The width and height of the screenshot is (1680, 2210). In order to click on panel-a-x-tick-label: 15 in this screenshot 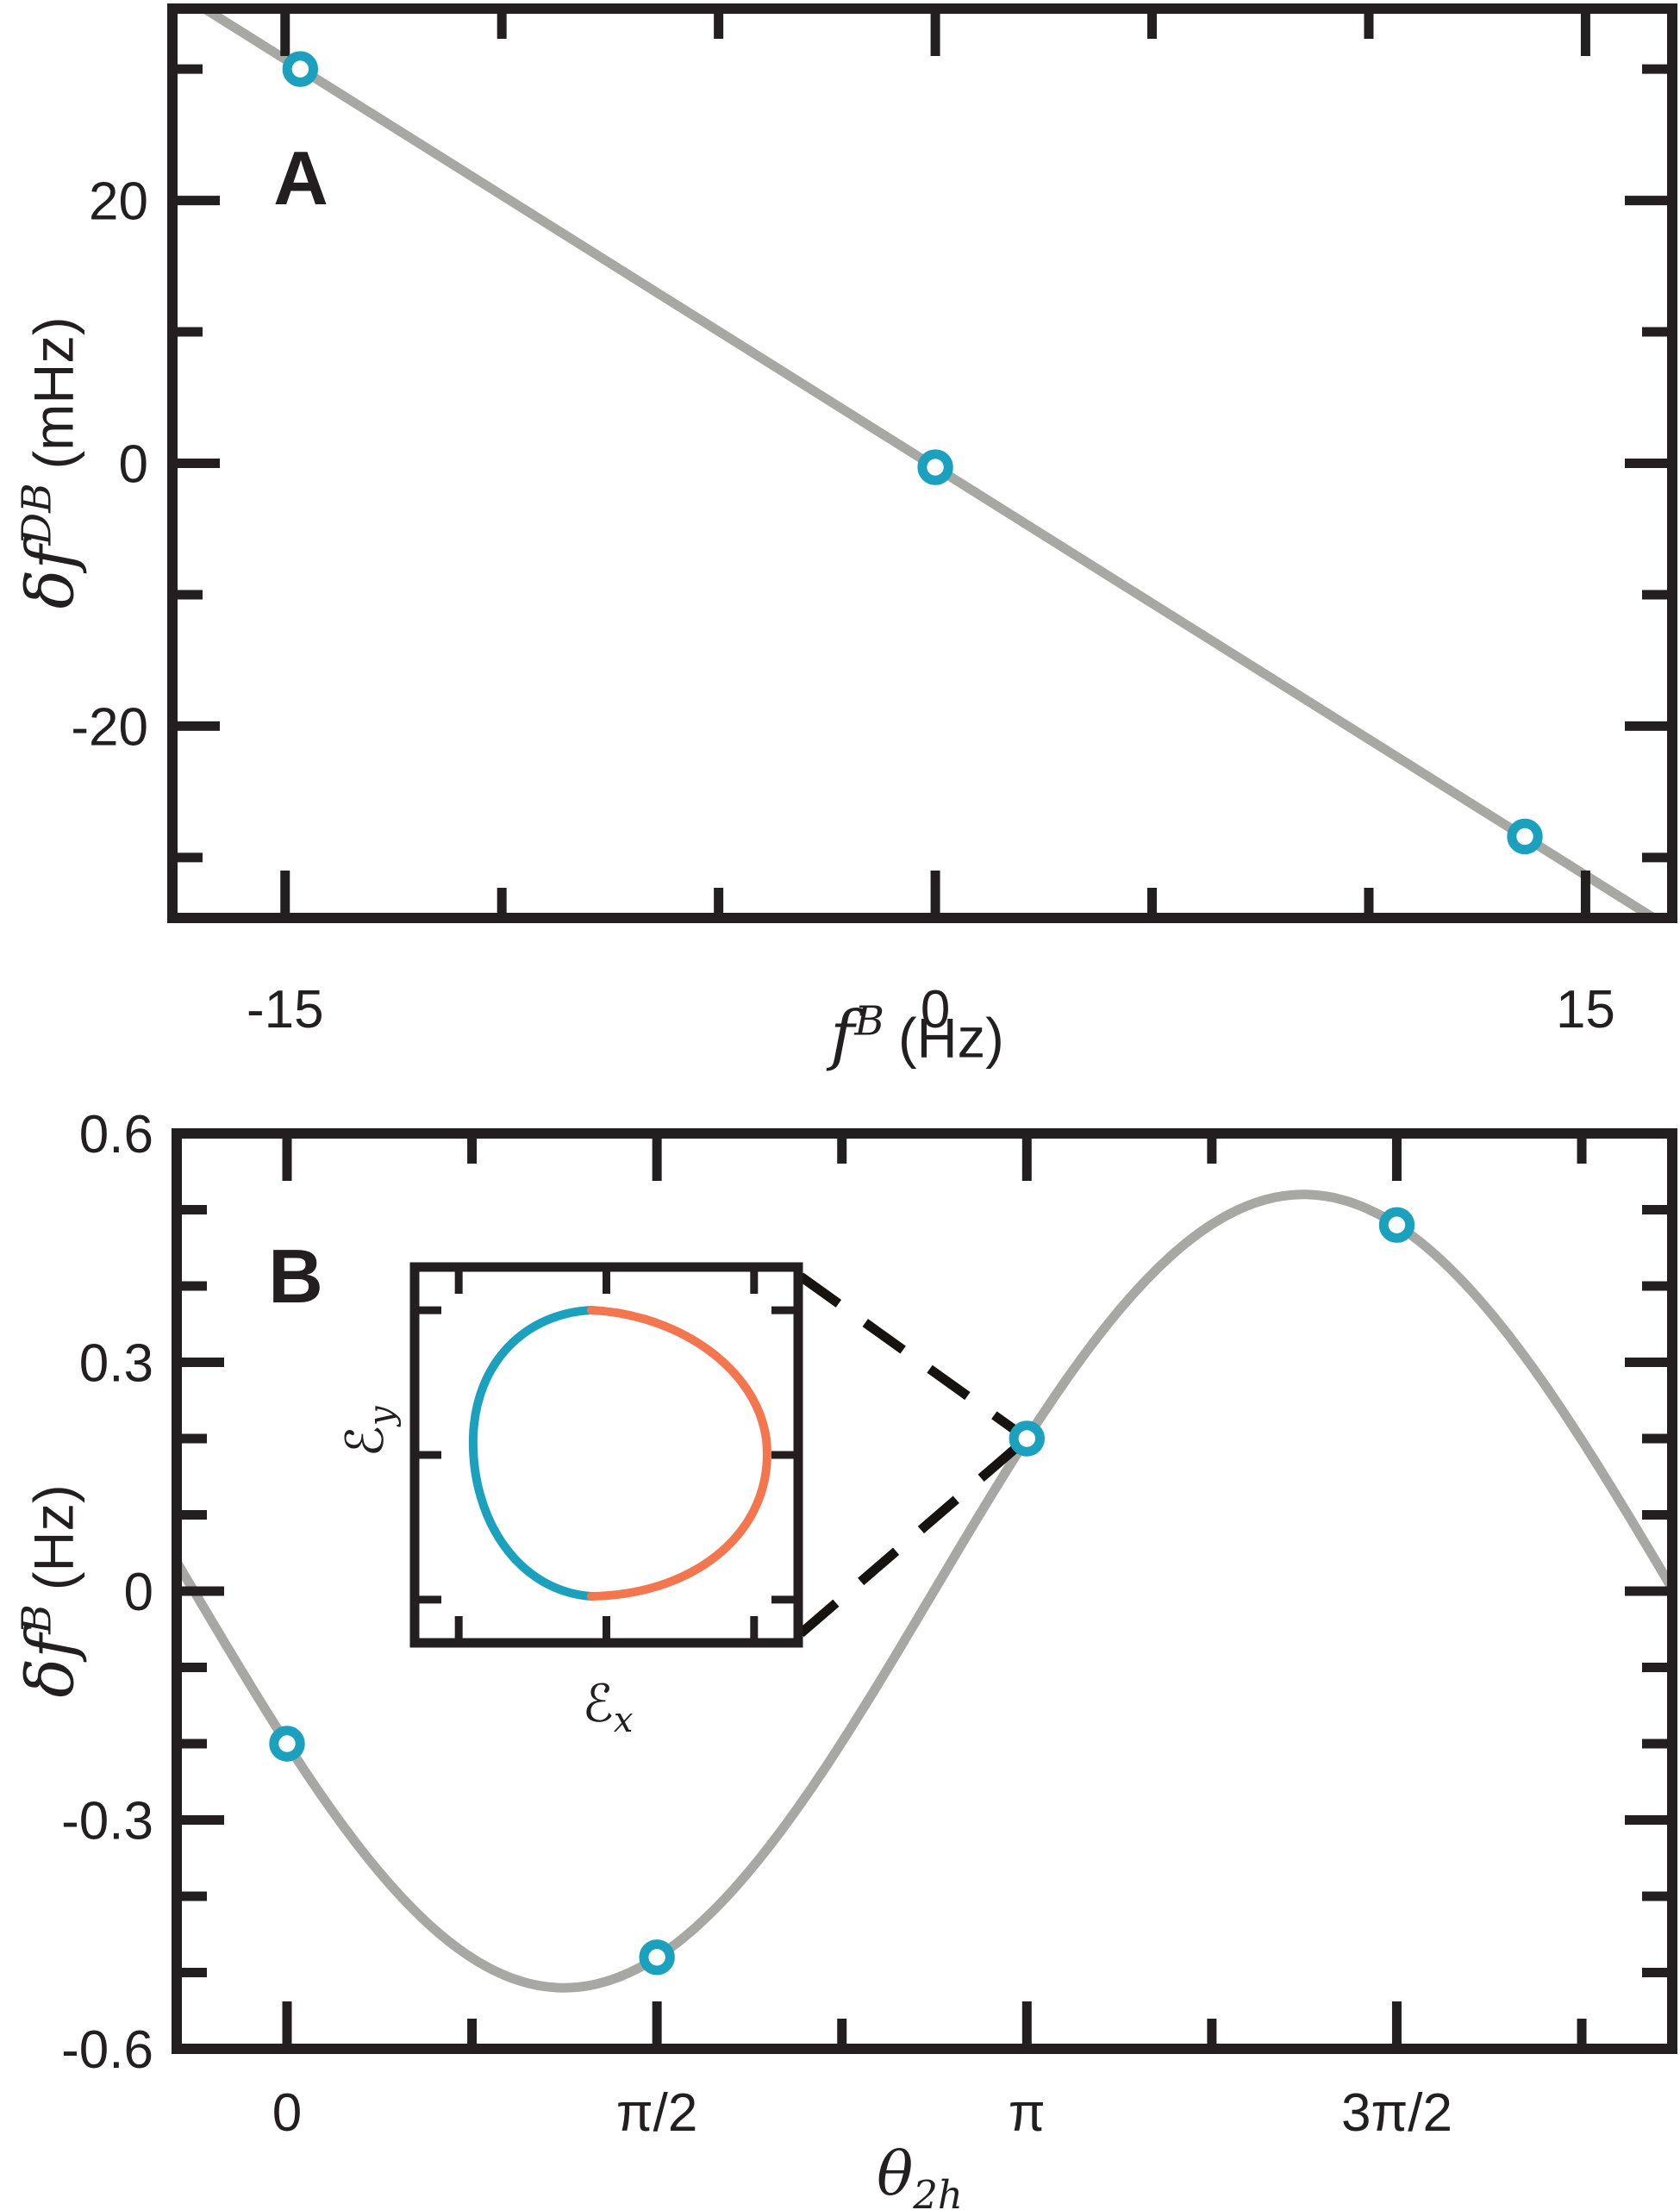, I will do `click(1585, 1009)`.